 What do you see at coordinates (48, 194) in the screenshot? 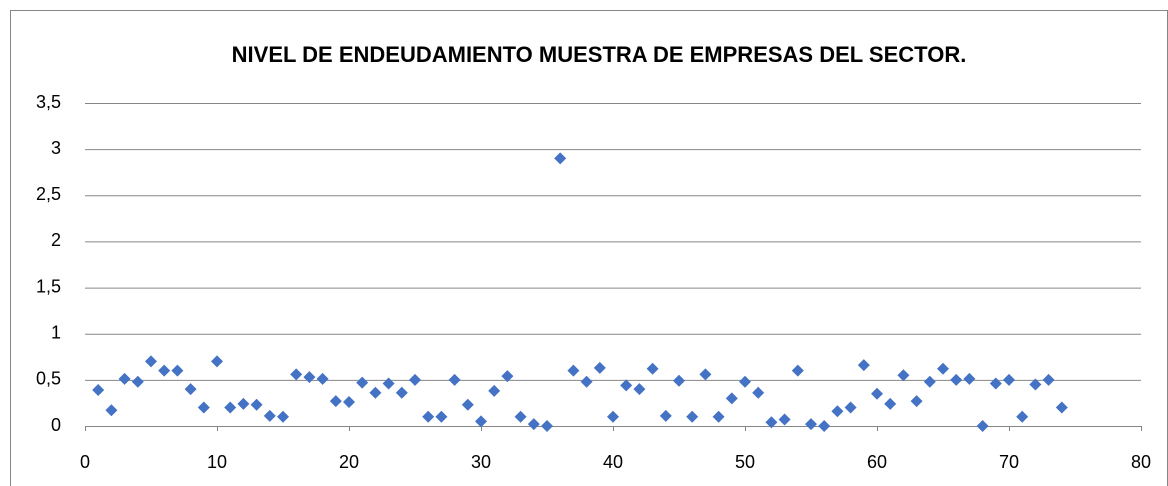
I see `y-tick-label: 2,5` at bounding box center [48, 194].